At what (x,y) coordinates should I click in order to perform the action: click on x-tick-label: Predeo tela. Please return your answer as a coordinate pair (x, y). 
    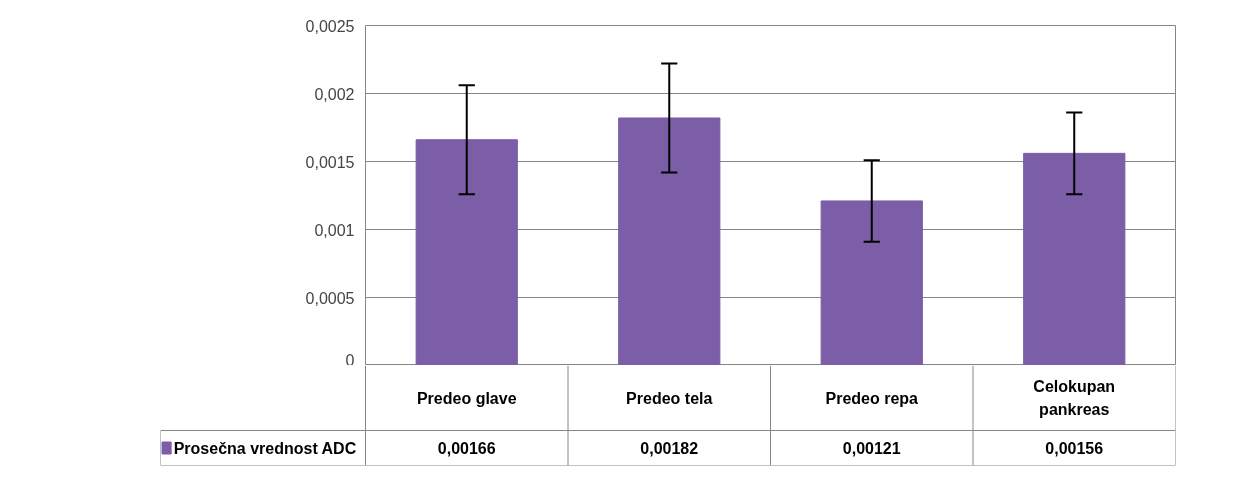
    Looking at the image, I should click on (669, 398).